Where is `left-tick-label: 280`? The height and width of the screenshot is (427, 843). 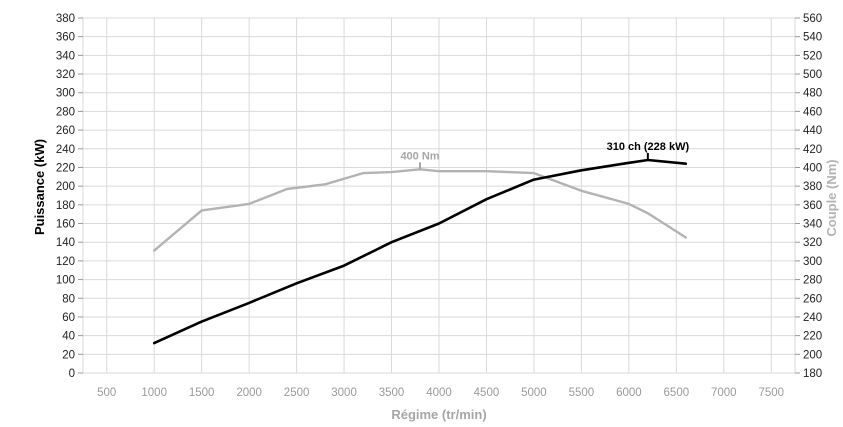
left-tick-label: 280 is located at coordinates (65, 112).